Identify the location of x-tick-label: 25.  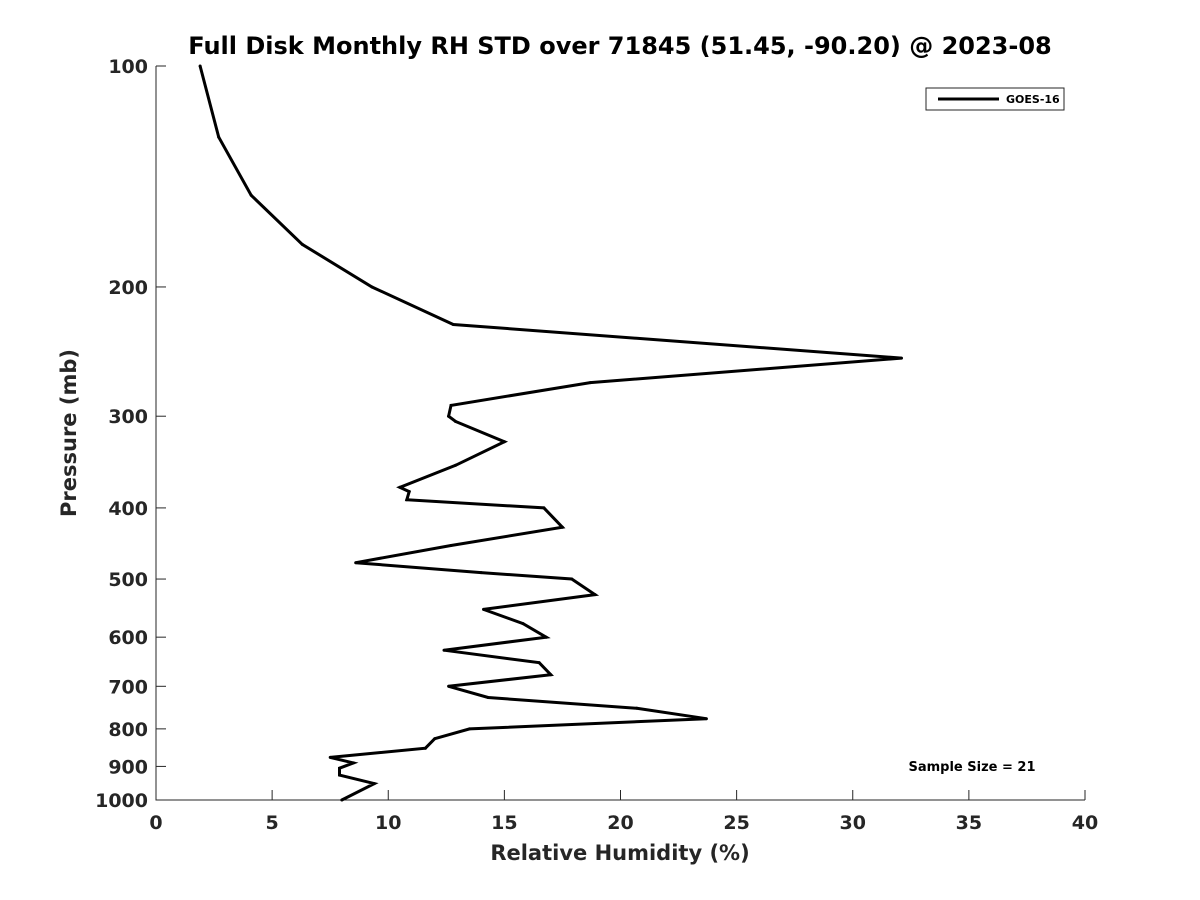
(736, 823).